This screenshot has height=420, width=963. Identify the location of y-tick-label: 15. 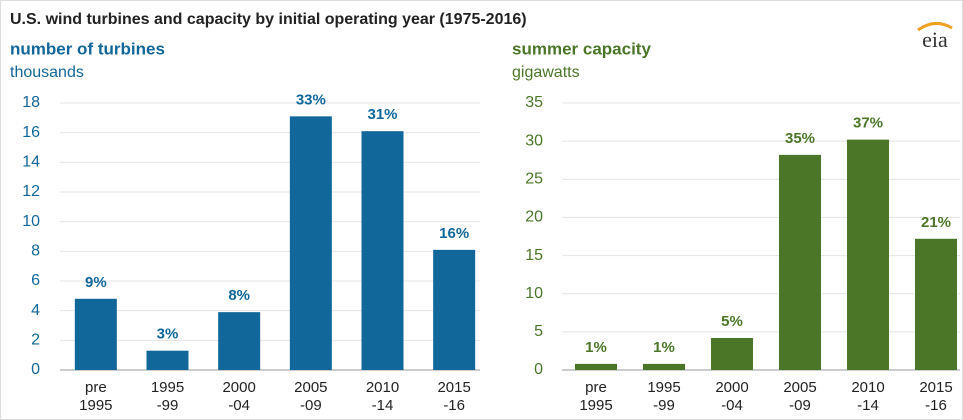
(534, 255).